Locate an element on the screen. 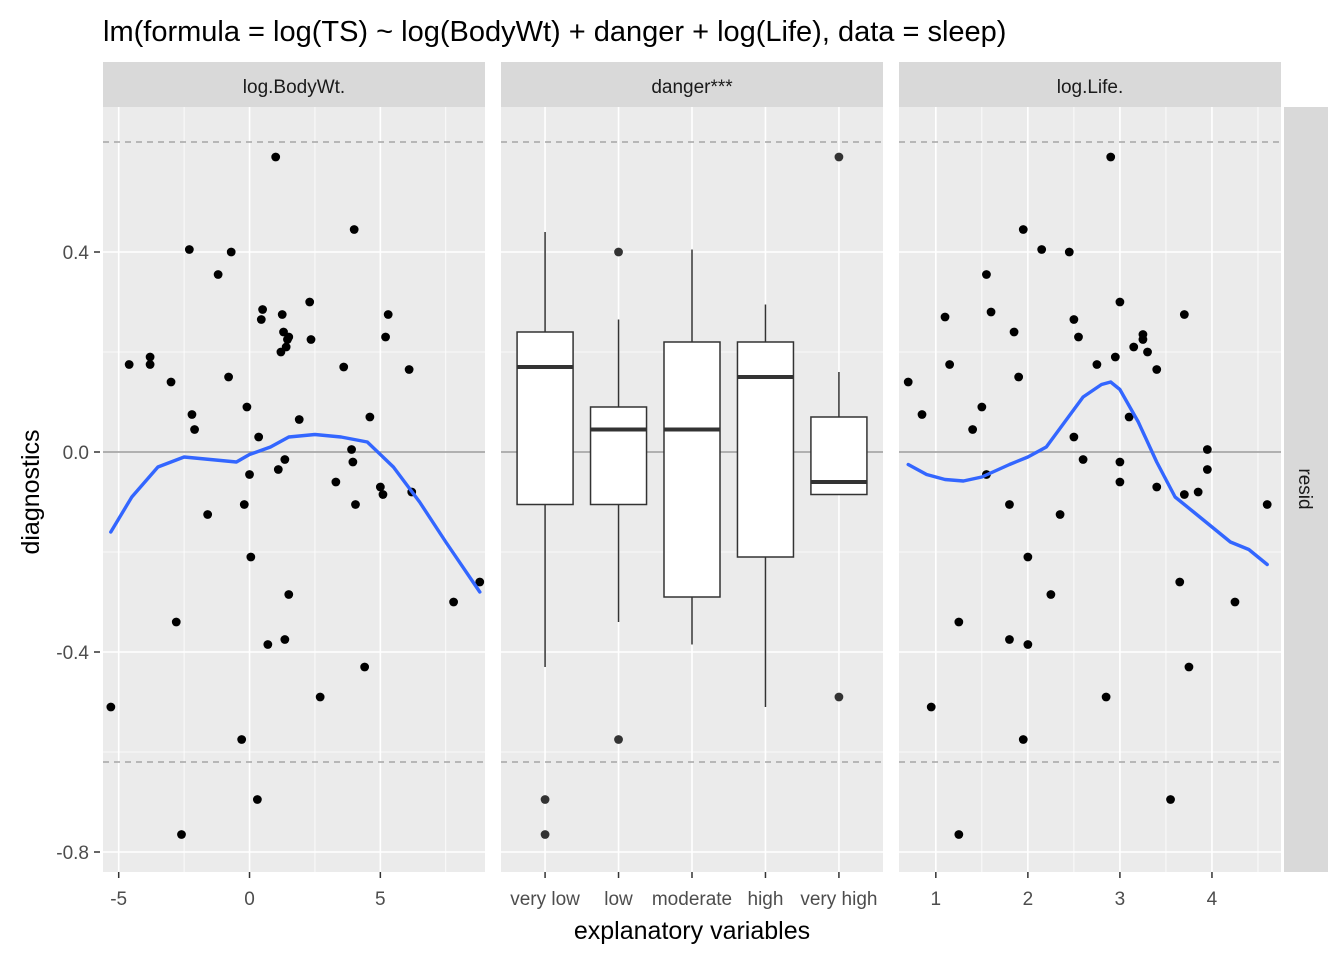 The height and width of the screenshot is (960, 1344). x-tick-label: -5 is located at coordinates (118, 899).